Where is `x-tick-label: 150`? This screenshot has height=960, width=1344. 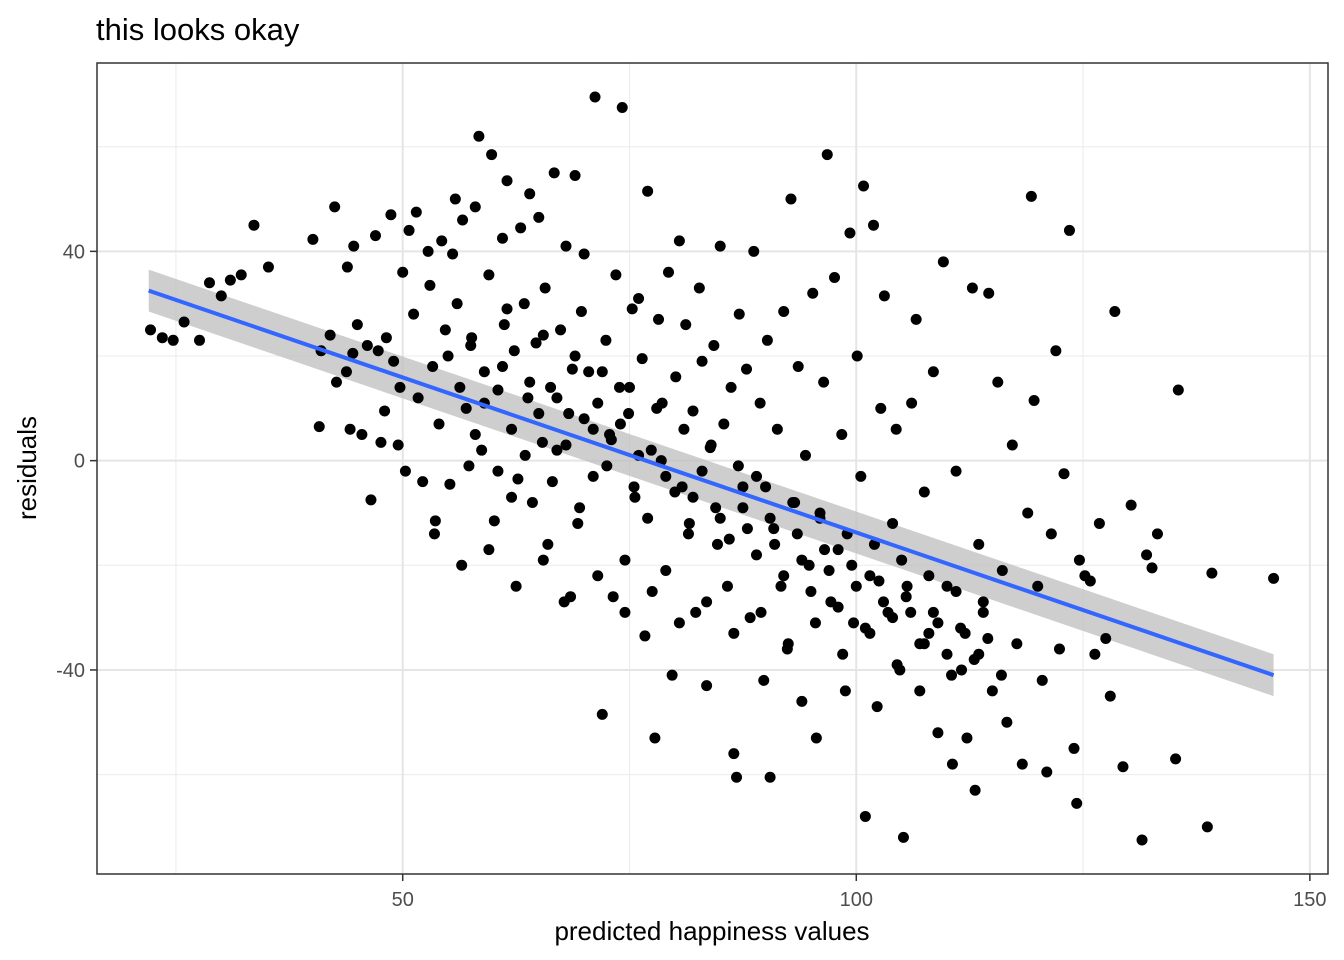
x-tick-label: 150 is located at coordinates (1309, 900).